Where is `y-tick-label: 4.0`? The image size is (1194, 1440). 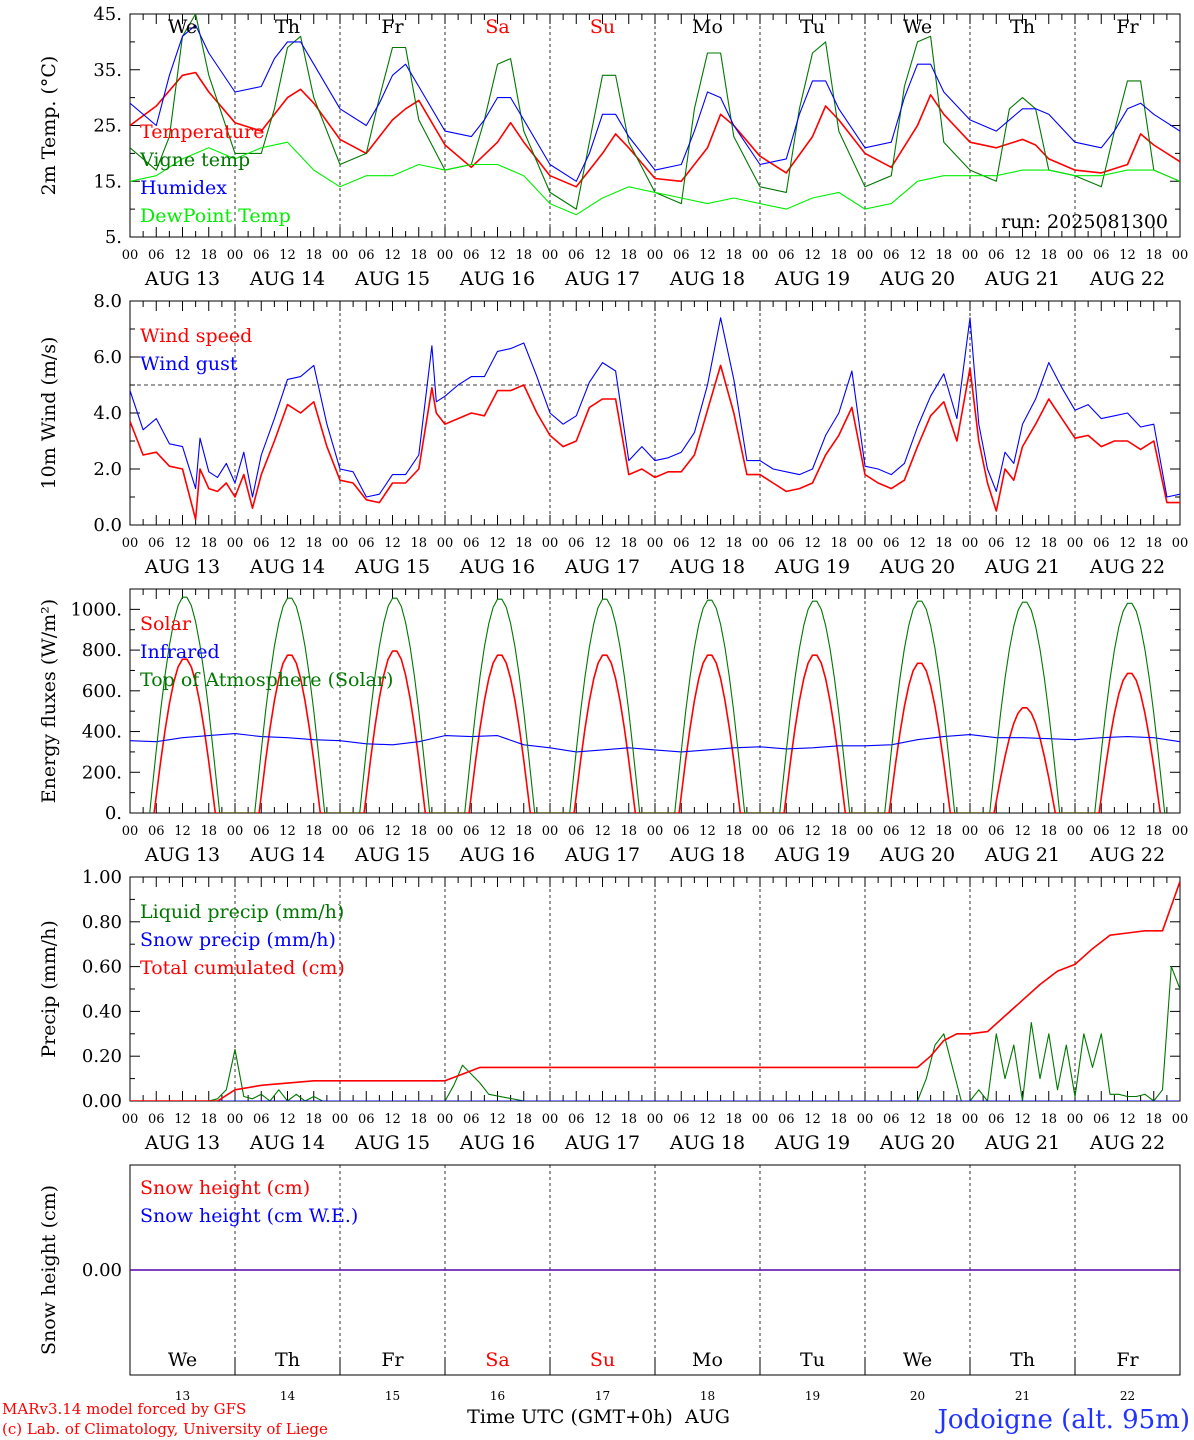 y-tick-label: 4.0 is located at coordinates (107, 413).